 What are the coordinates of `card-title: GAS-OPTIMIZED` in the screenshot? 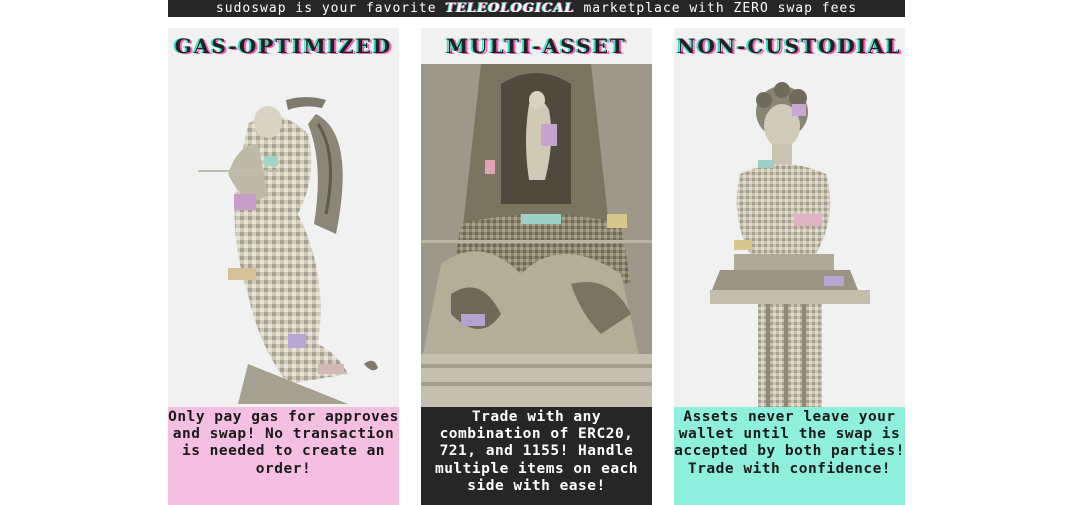 It's located at (283, 46).